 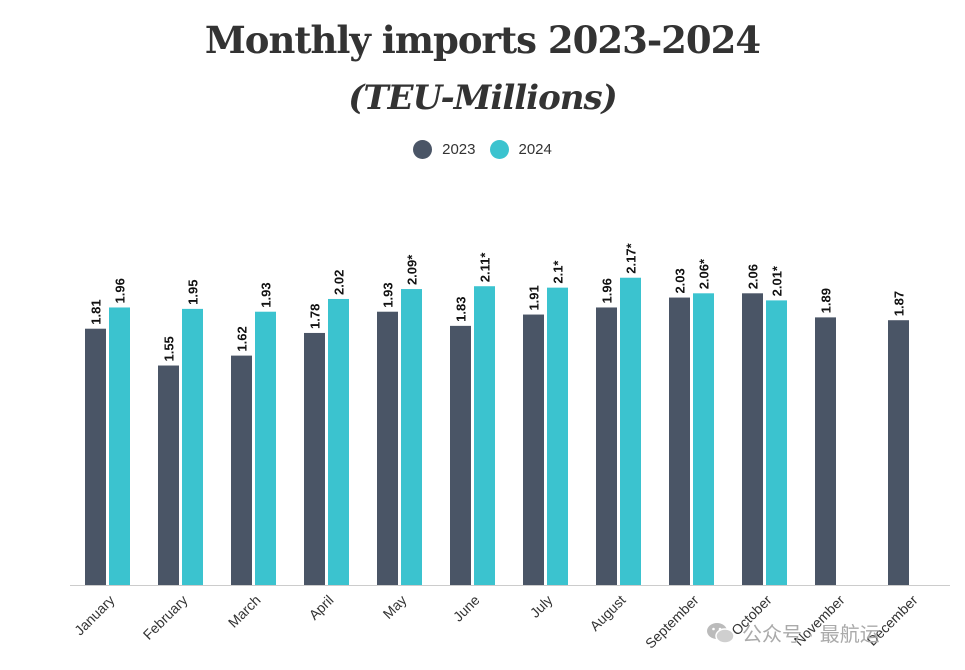 What do you see at coordinates (535, 149) in the screenshot?
I see `legend-label-2024: 2024` at bounding box center [535, 149].